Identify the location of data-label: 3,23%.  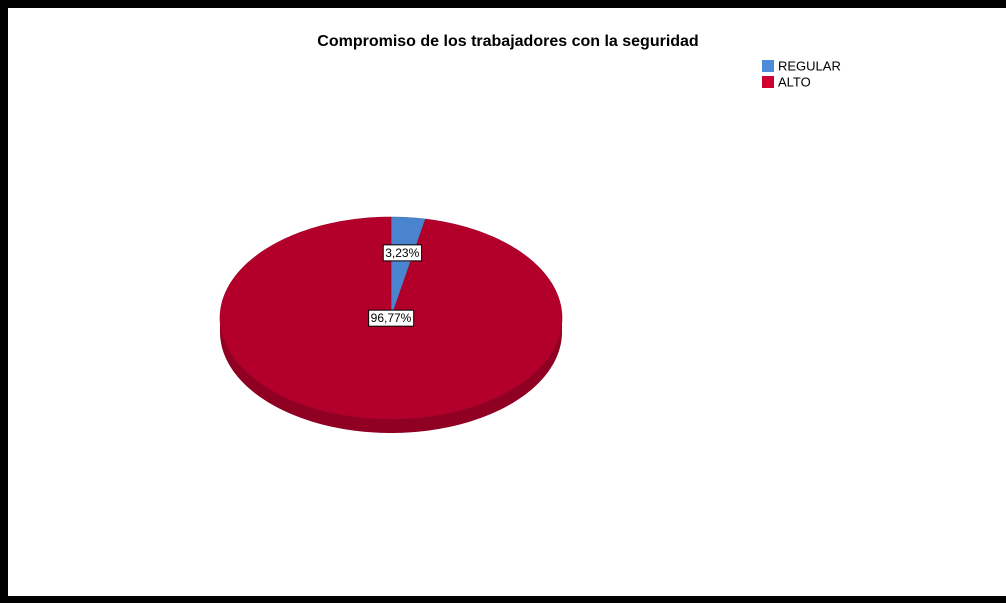
(402, 253).